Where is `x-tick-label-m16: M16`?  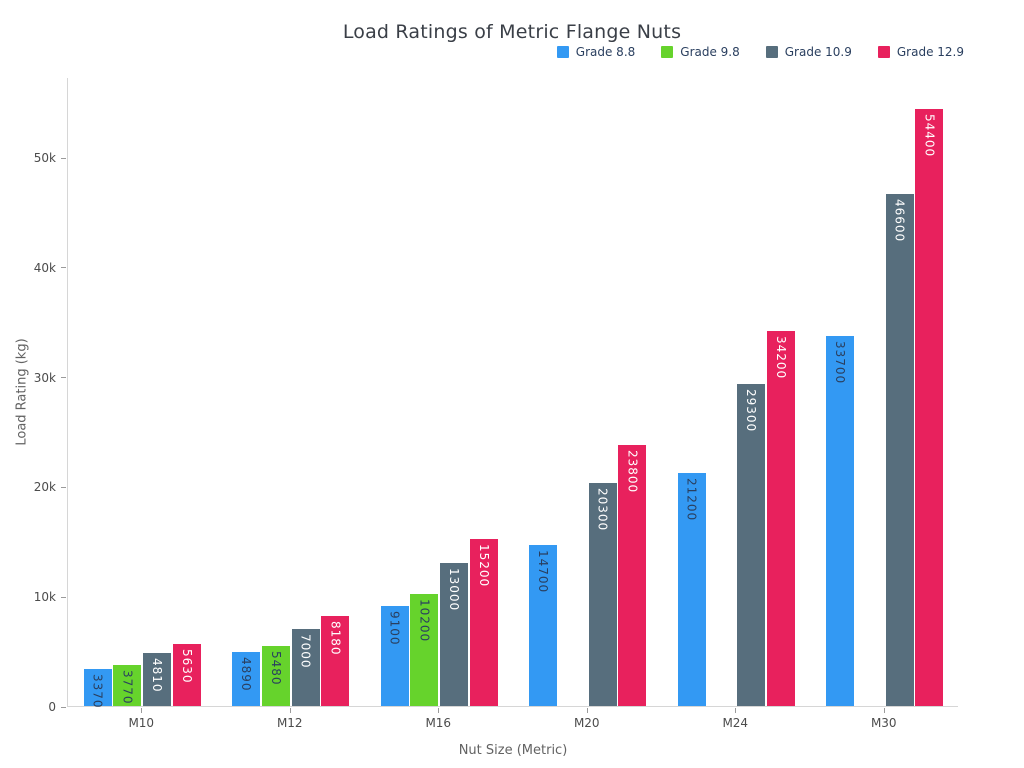 x-tick-label-m16: M16 is located at coordinates (438, 723).